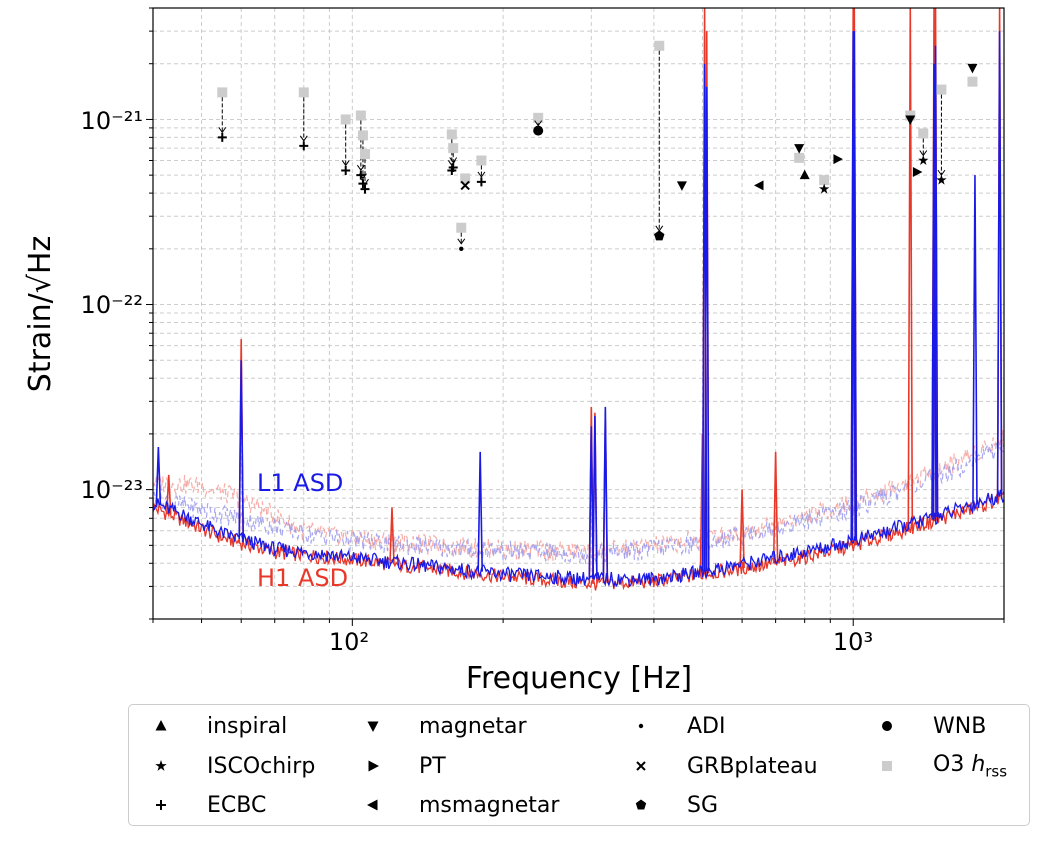 The image size is (1040, 846). I want to click on triangle-left-icon, so click(372, 805).